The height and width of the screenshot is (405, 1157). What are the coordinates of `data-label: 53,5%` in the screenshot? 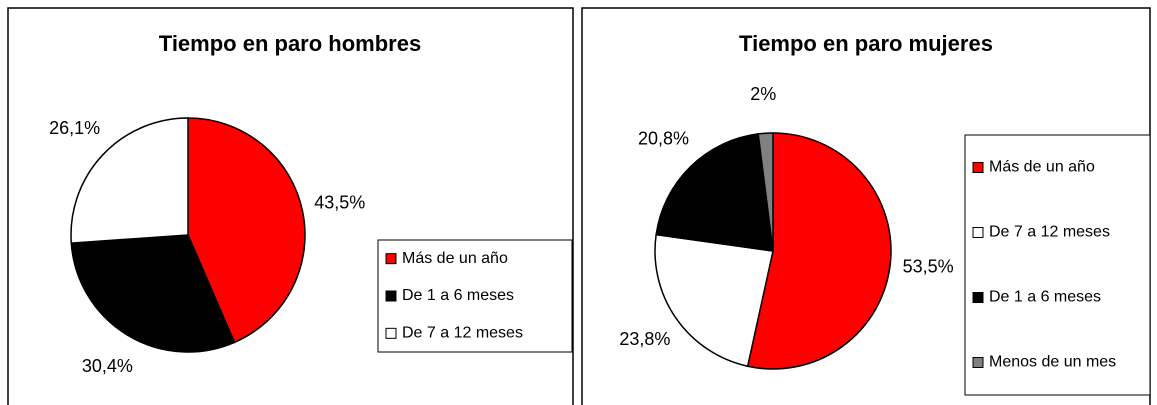 It's located at (928, 267).